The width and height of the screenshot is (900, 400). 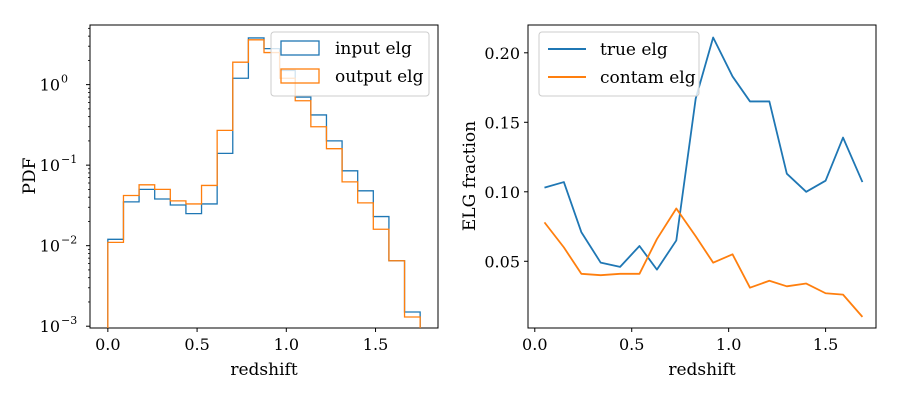 What do you see at coordinates (263, 370) in the screenshot?
I see `pdf-x-axis-label: redshift` at bounding box center [263, 370].